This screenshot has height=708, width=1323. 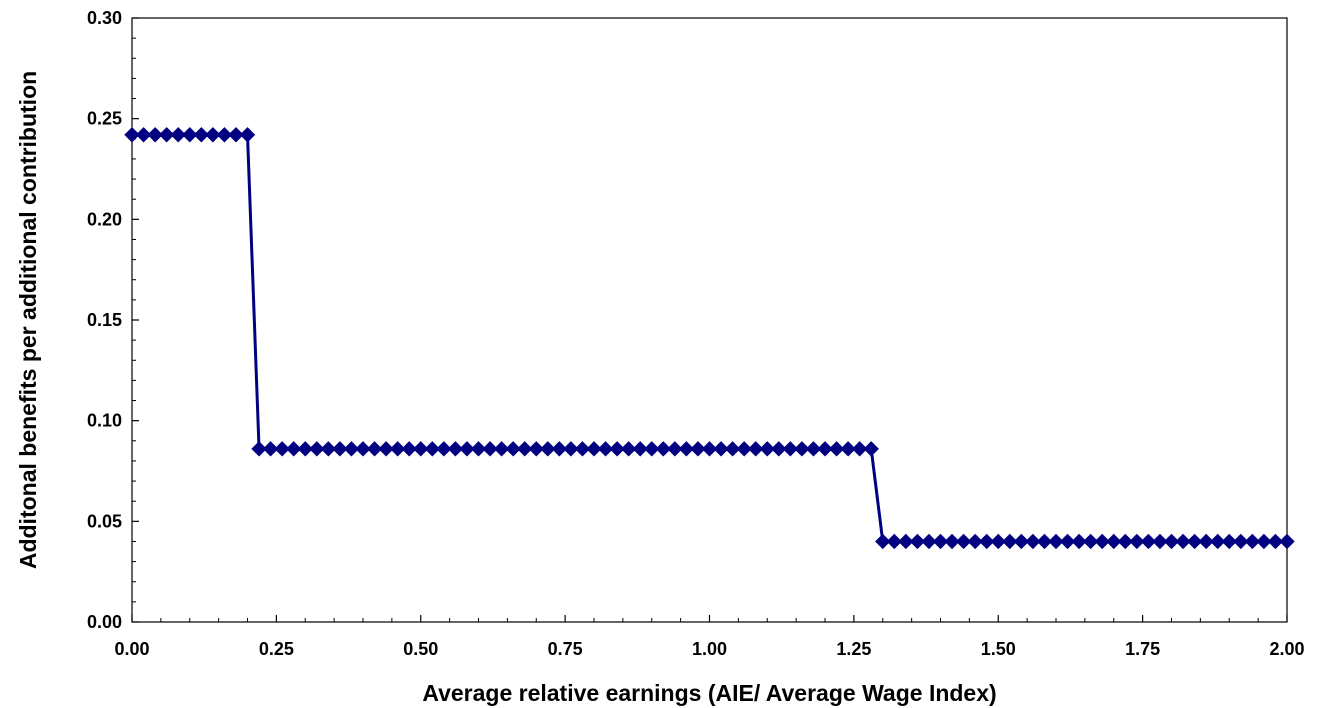 I want to click on x-axis: 0.00 0.25 0.50 0.75 1.00 1.25 1.50 1.75 2.00, so click(x=709, y=637).